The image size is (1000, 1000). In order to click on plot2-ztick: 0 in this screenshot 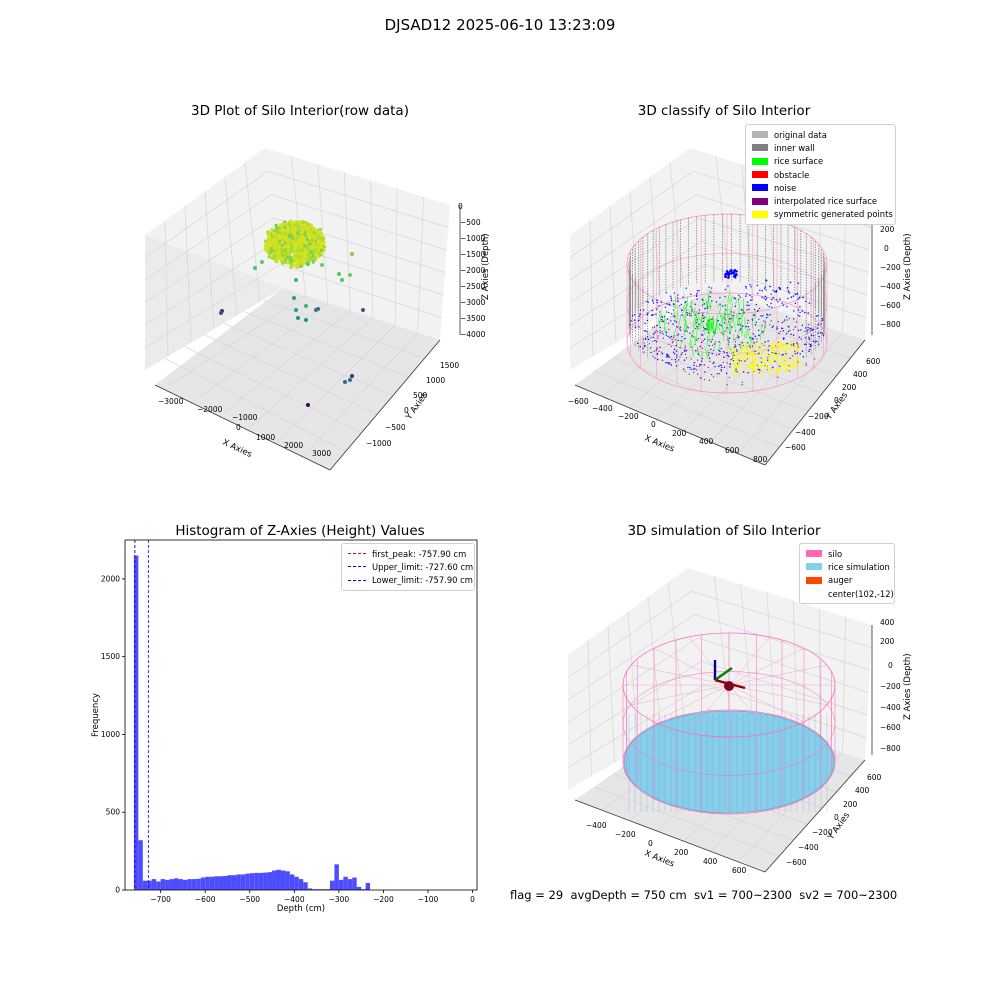, I will do `click(886, 248)`.